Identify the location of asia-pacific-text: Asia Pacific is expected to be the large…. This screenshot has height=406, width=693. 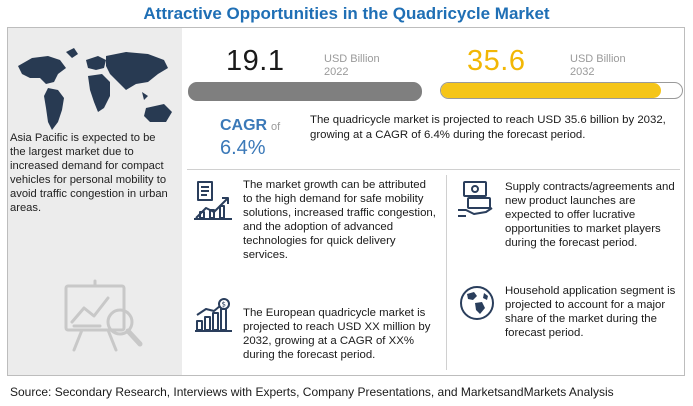
(89, 173).